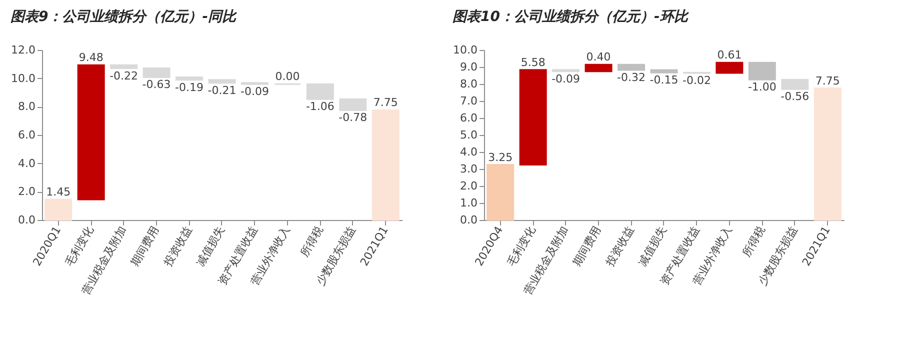 This screenshot has width=902, height=358. What do you see at coordinates (500, 157) in the screenshot?
I see `data-label: 3.25` at bounding box center [500, 157].